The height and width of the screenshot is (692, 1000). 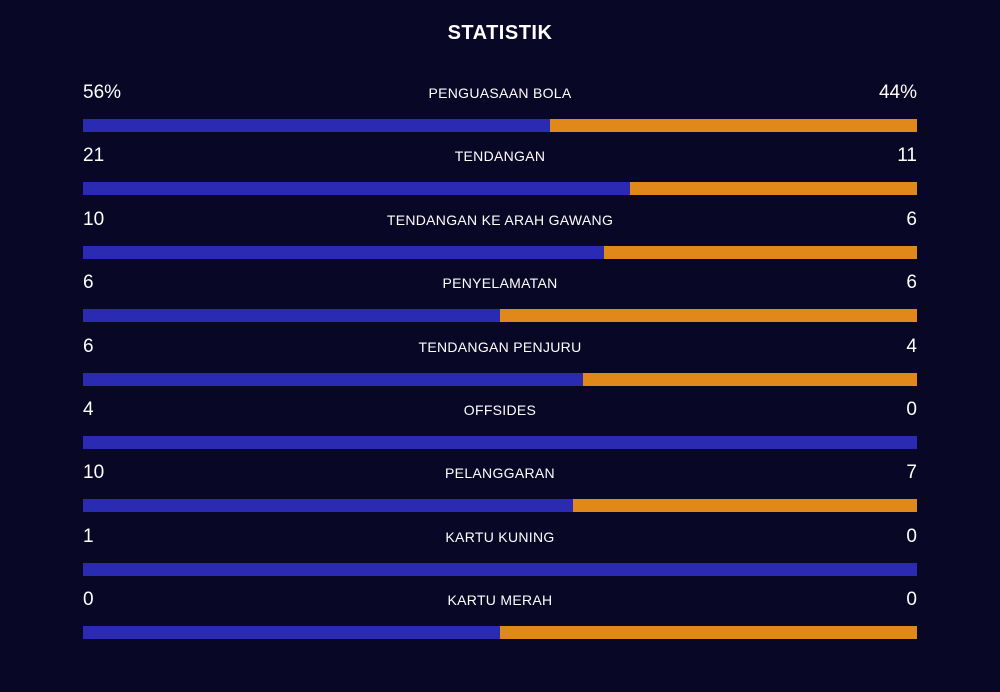 I want to click on stat-row-offsides: 4 OFFSIDES 0, so click(x=500, y=424).